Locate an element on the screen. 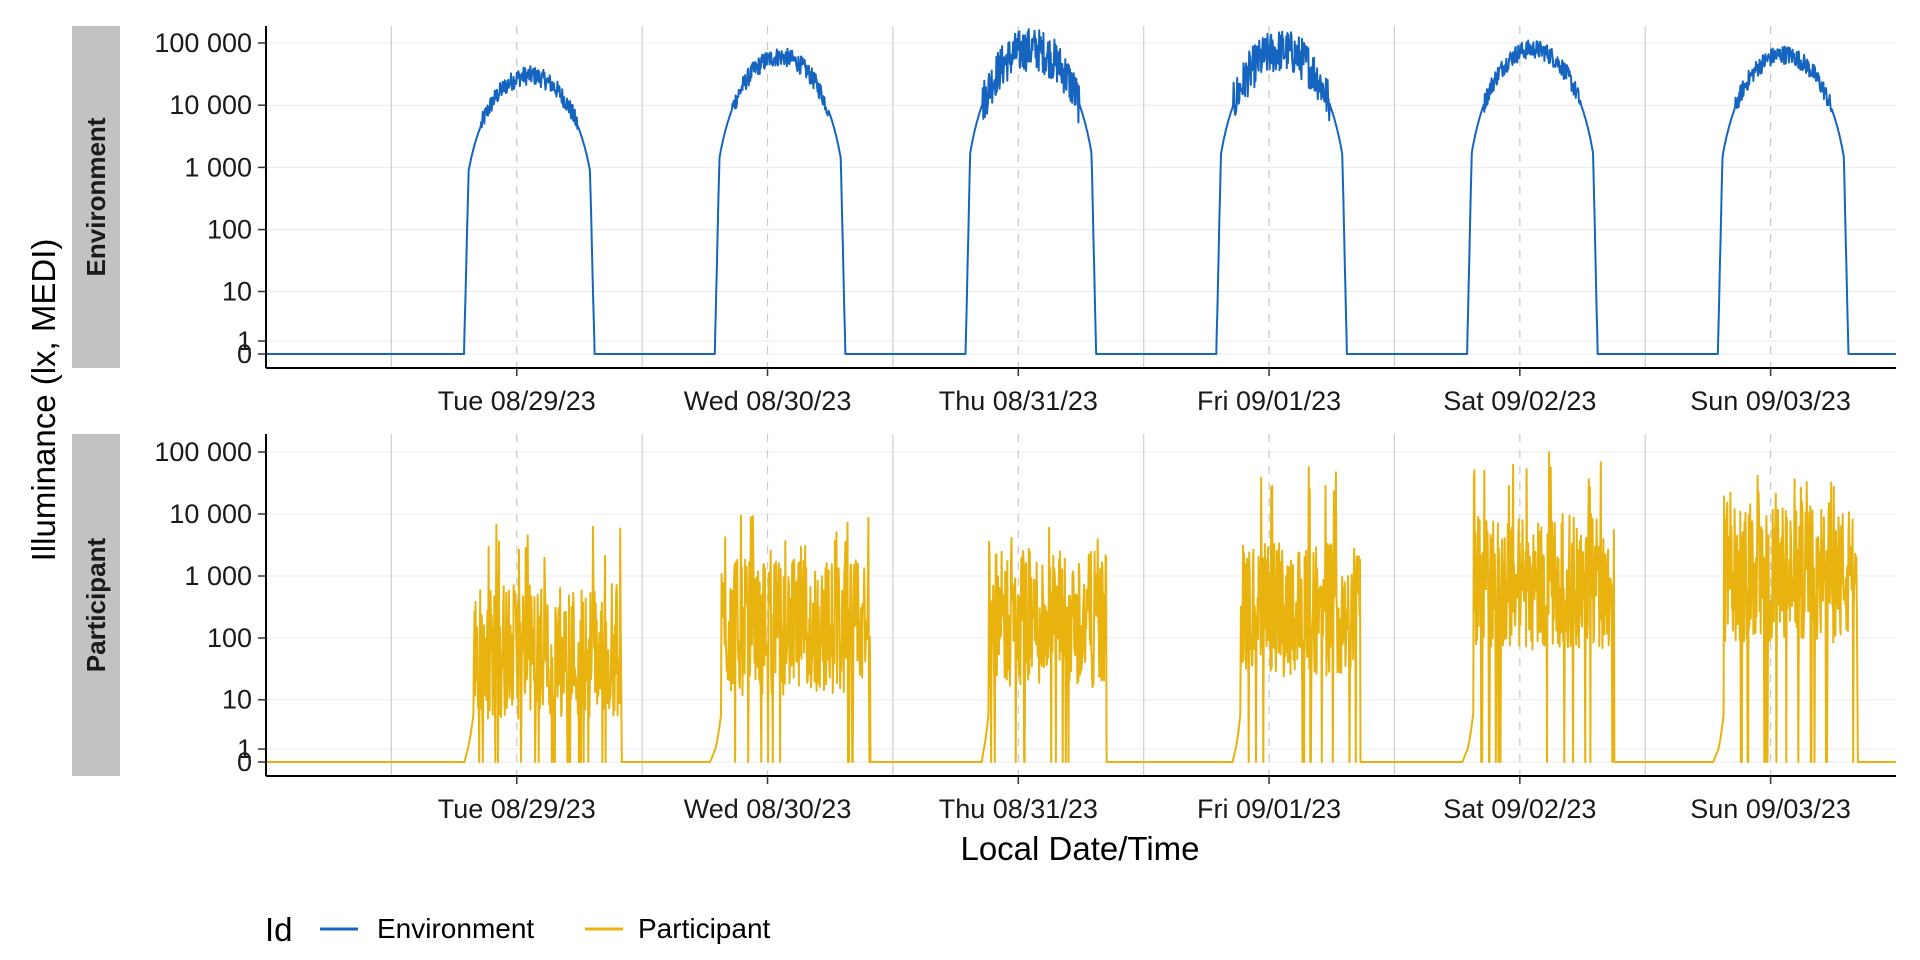  legend: Id Environment Participant is located at coordinates (518, 929).